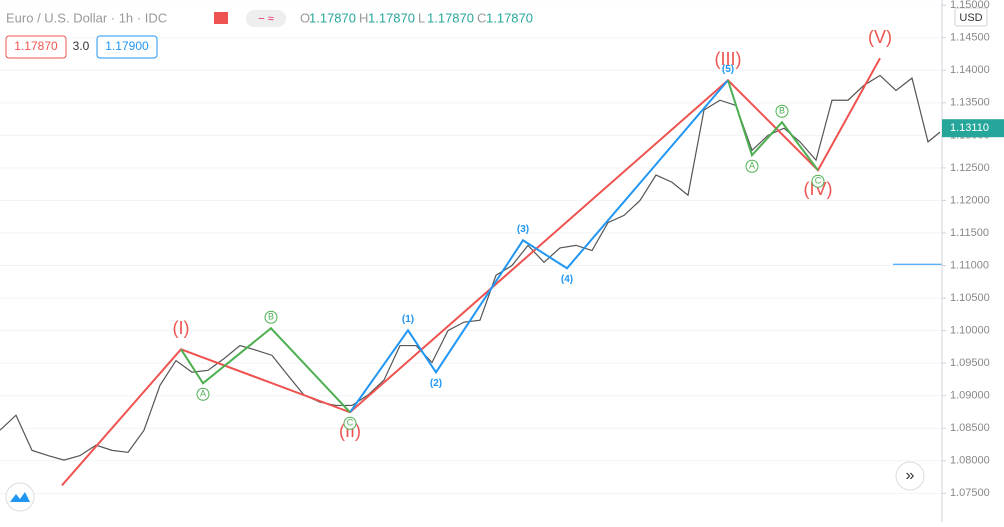 This screenshot has width=1004, height=527. What do you see at coordinates (567, 279) in the screenshot?
I see `wave-label: (4)` at bounding box center [567, 279].